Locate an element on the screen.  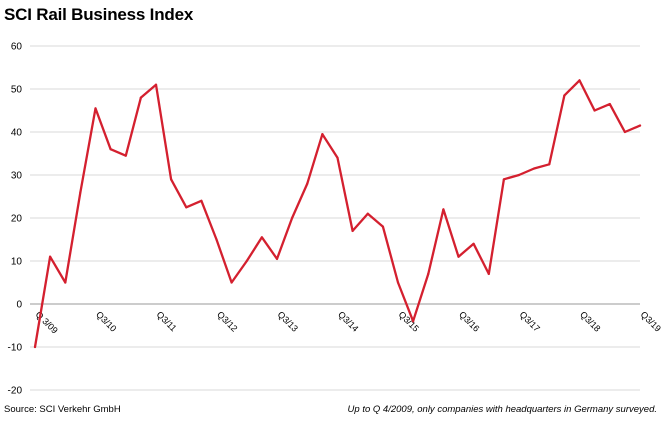
y-axis-tick-labels: -20 -10 0 10 20 30 40 50 60 is located at coordinates (15, 219).